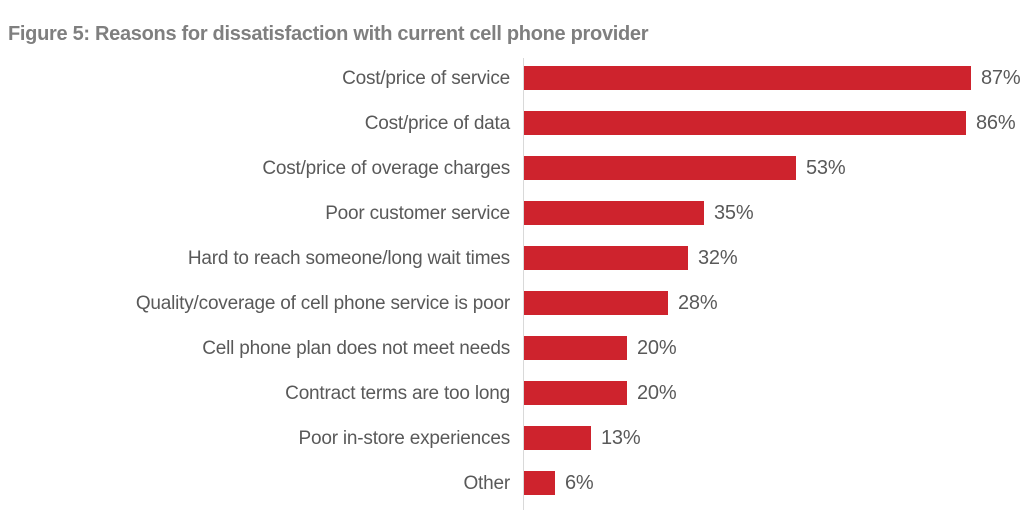 This screenshot has height=517, width=1024. Describe the element at coordinates (996, 123) in the screenshot. I see `value-label: 86%` at that location.